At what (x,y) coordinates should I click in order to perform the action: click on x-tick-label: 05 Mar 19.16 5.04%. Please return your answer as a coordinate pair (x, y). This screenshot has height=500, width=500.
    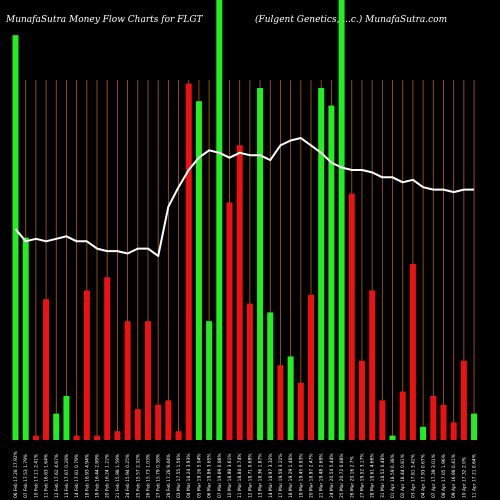
    Looking at the image, I should click on (199, 475).